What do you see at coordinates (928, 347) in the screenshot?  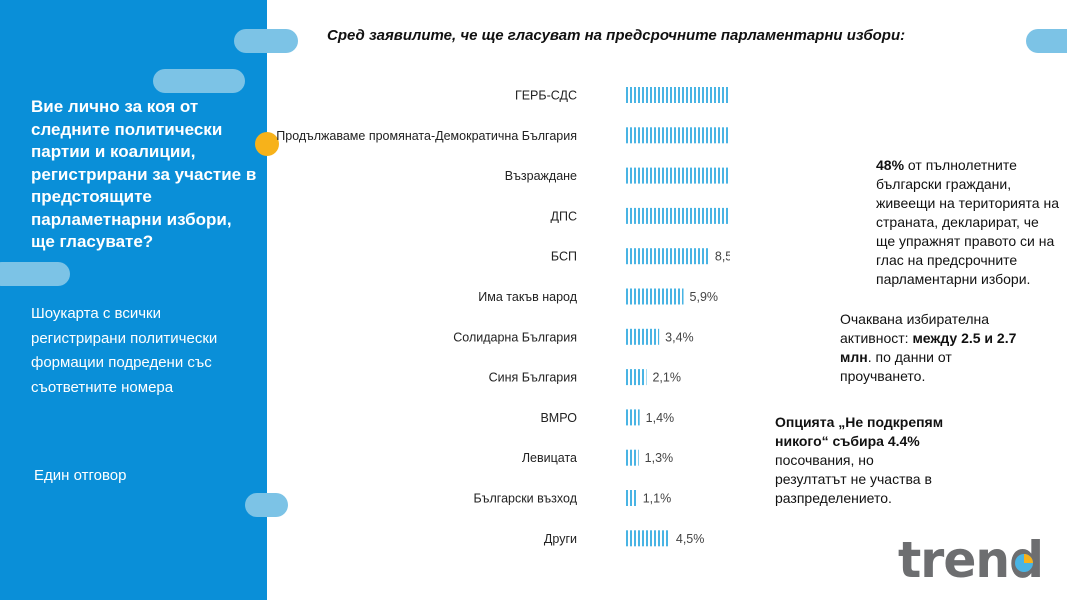 I see `expected-turnout-highlight: между 2.5 и 2.7 млн` at bounding box center [928, 347].